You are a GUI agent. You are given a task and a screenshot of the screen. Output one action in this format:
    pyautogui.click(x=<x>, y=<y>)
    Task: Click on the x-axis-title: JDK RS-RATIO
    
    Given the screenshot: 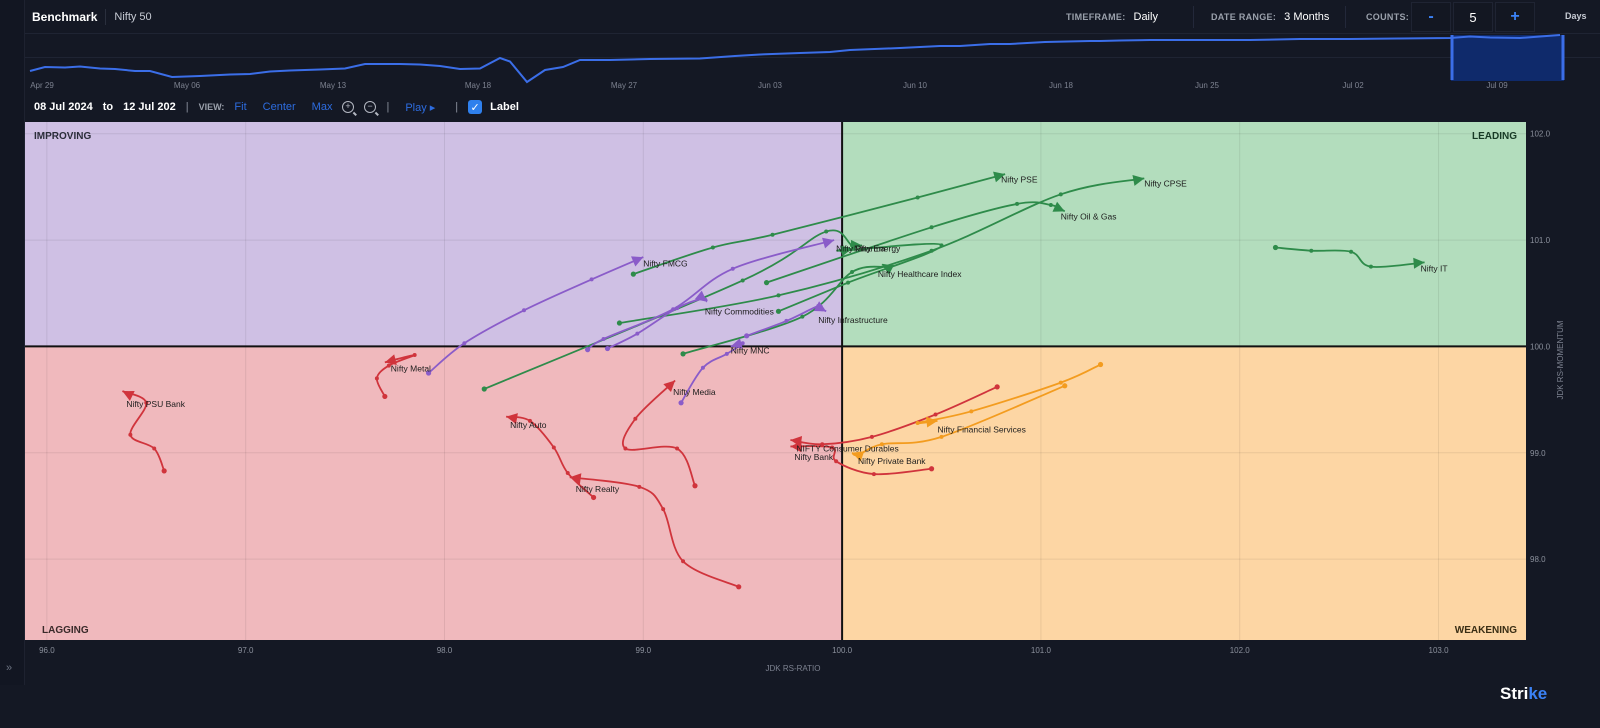 What is the action you would take?
    pyautogui.click(x=793, y=668)
    